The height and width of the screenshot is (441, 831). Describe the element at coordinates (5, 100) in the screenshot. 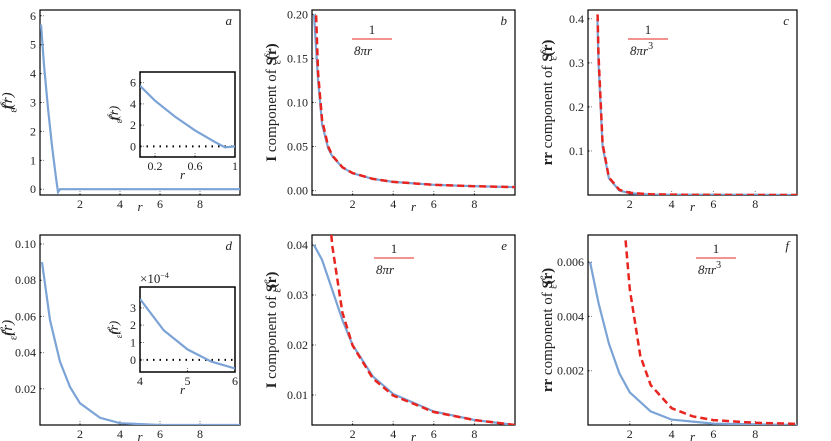

I see `label-part: i` at that location.